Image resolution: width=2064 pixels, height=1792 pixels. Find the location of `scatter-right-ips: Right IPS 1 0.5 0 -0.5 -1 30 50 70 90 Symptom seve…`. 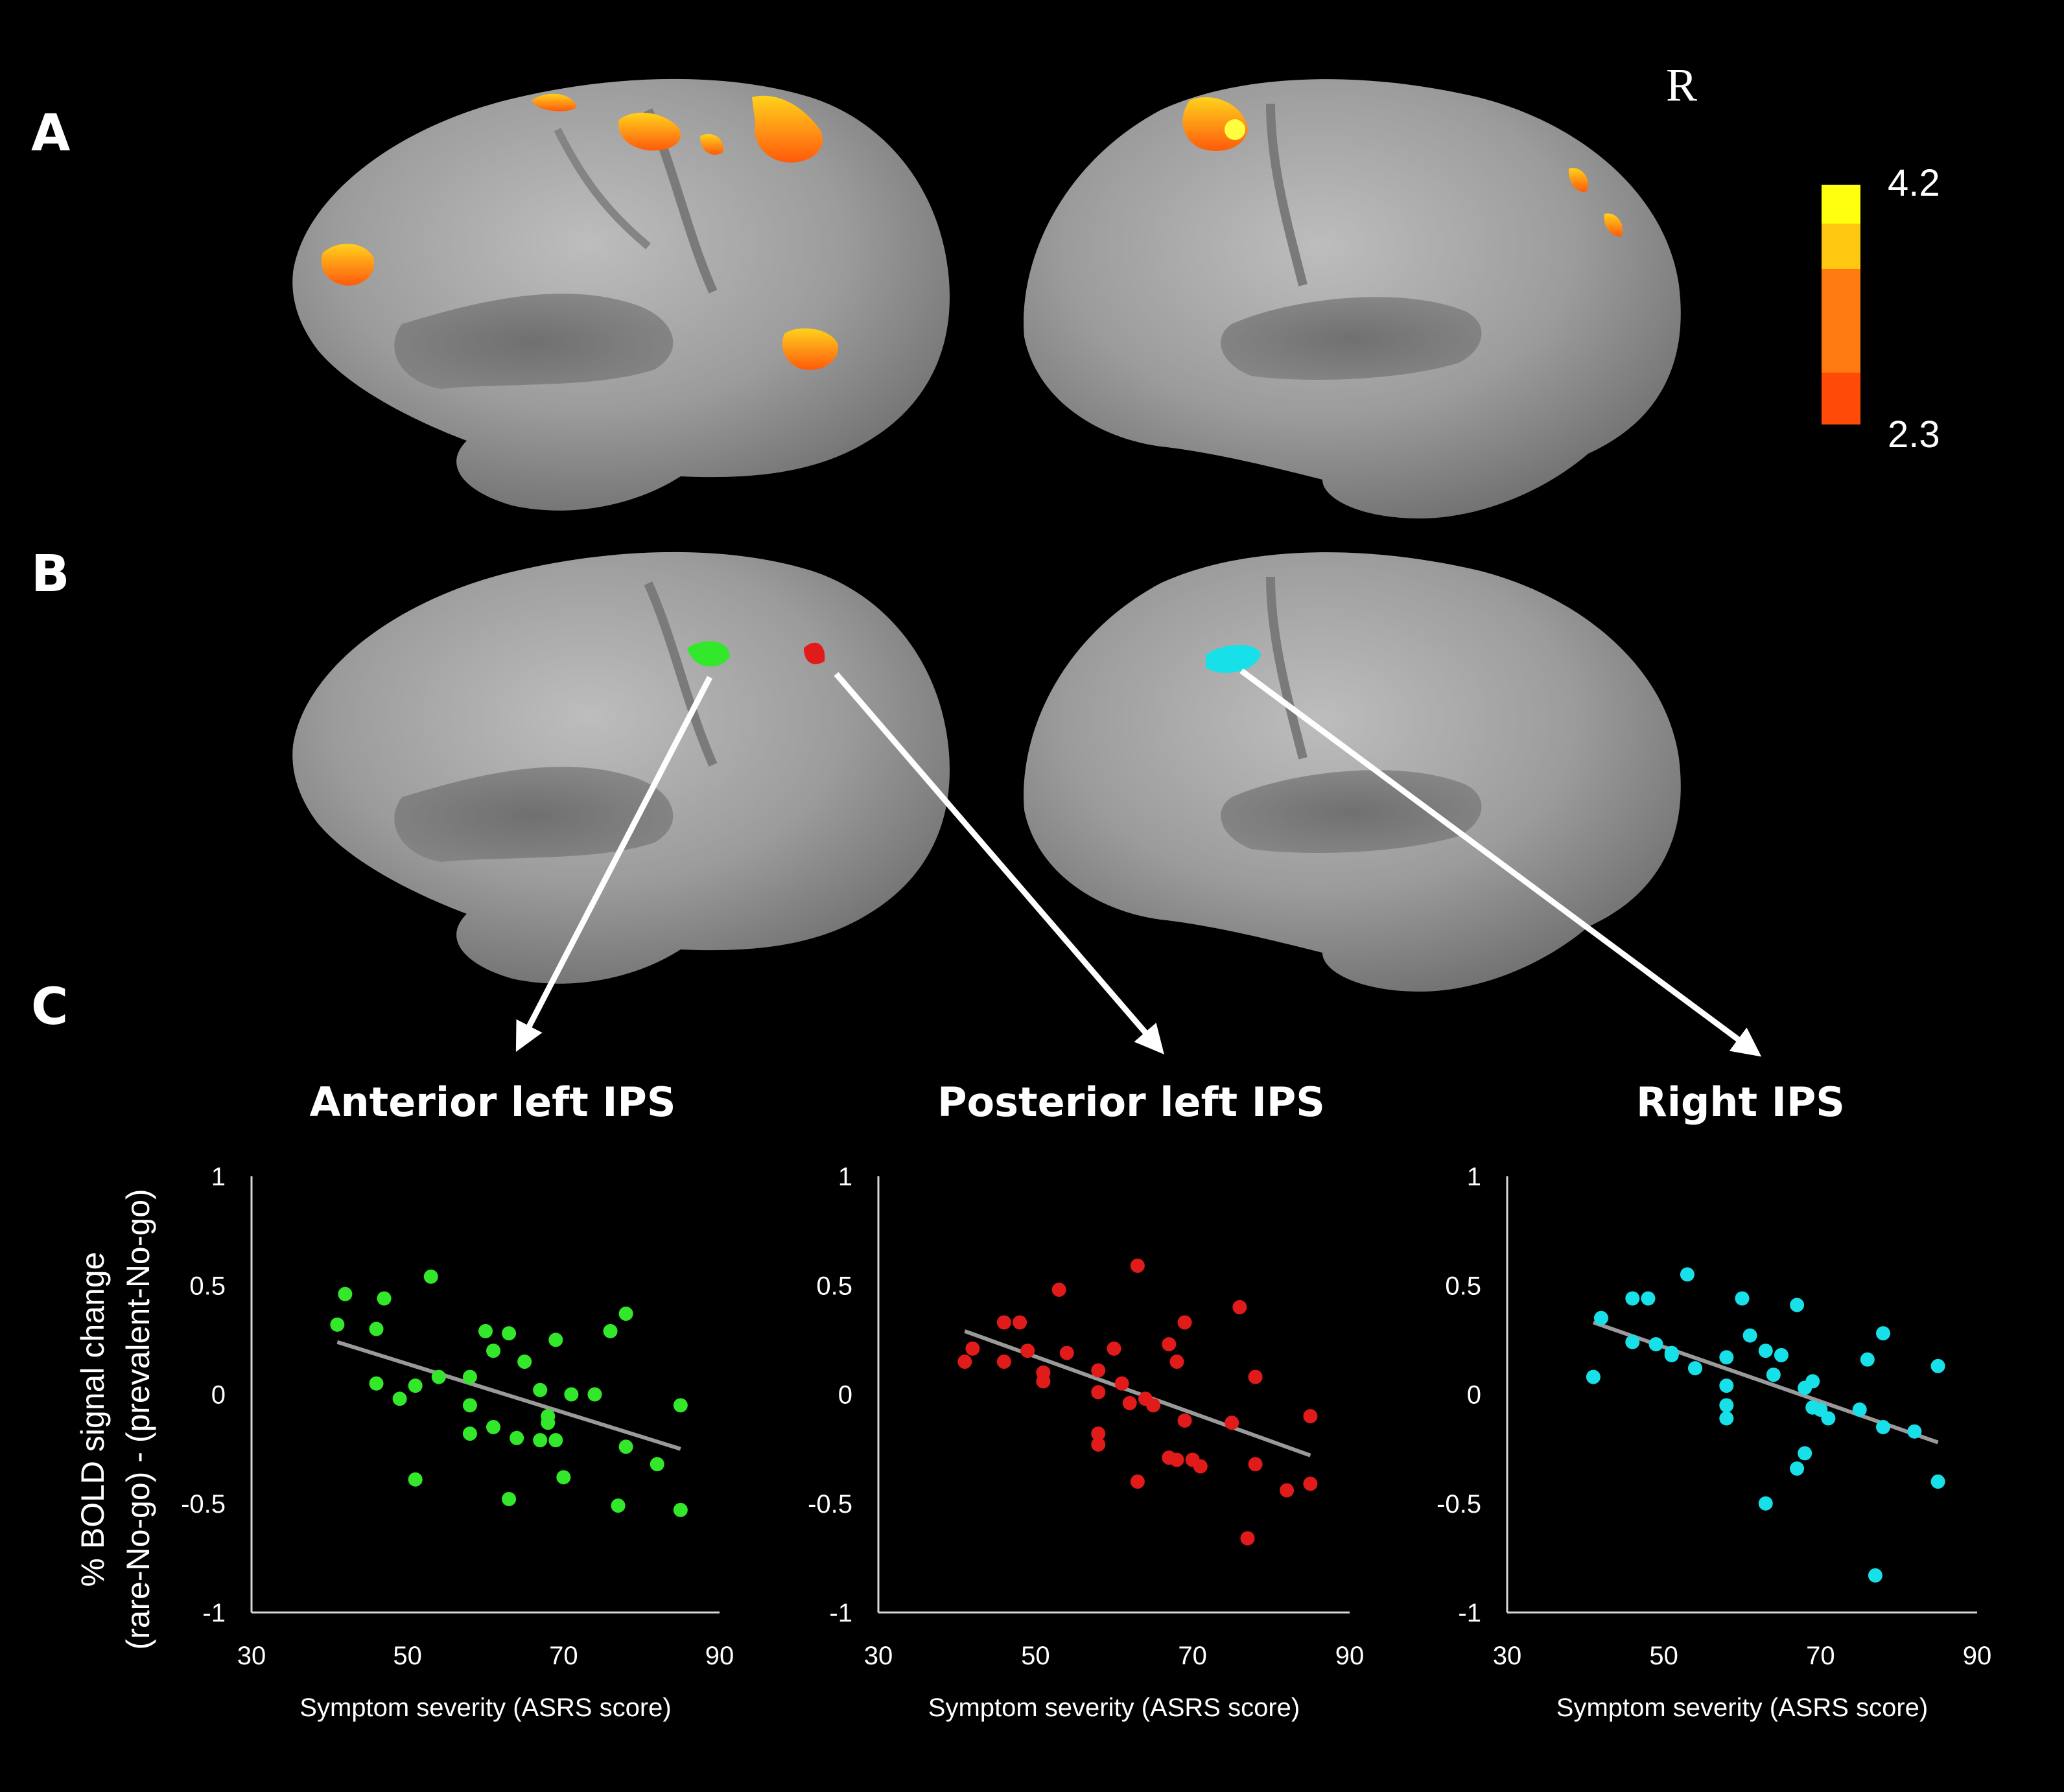

scatter-right-ips: Right IPS 1 0.5 0 -0.5 -1 30 50 70 90 Symptom seve… is located at coordinates (1714, 1400).